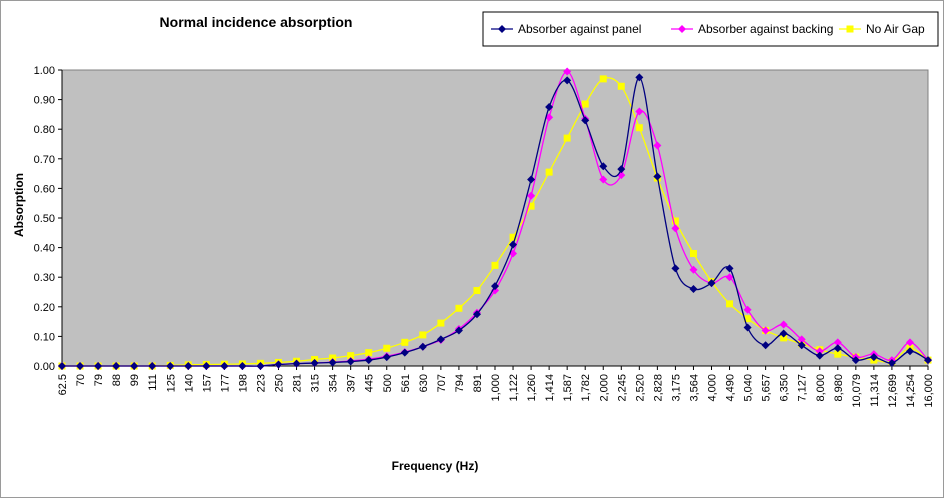 This screenshot has height=498, width=944. I want to click on x-tick-label: 62.5, so click(63, 384).